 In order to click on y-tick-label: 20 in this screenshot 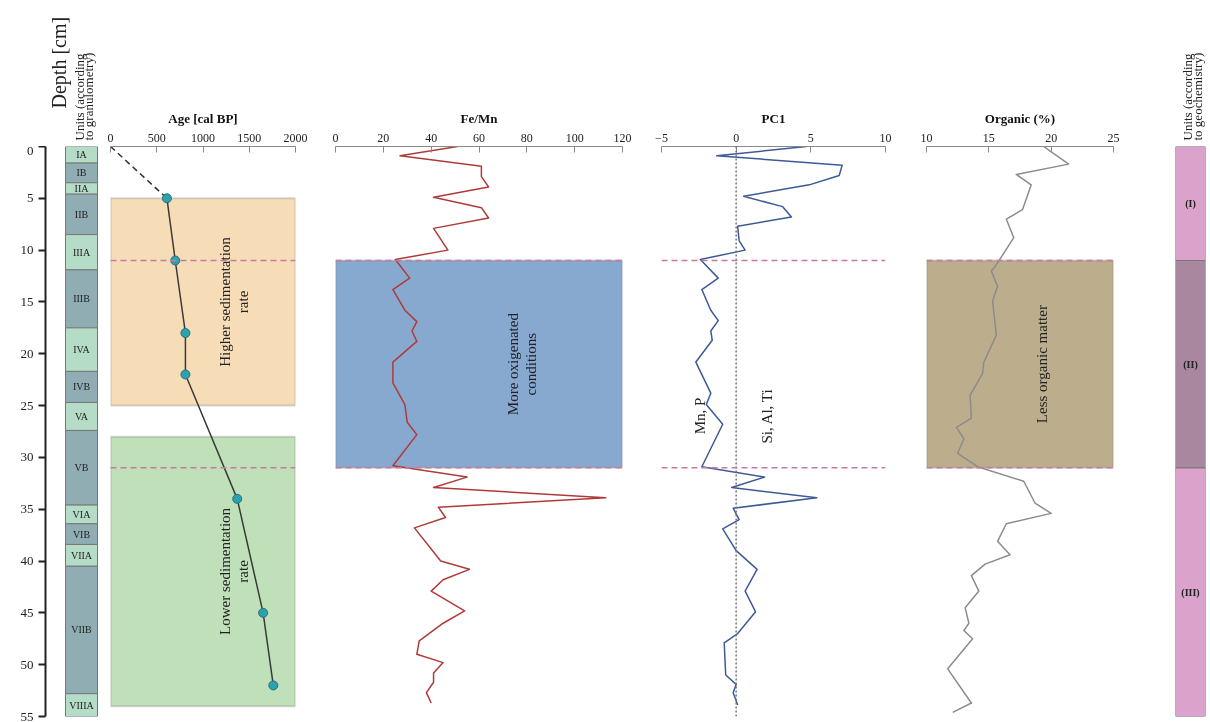, I will do `click(27, 353)`.